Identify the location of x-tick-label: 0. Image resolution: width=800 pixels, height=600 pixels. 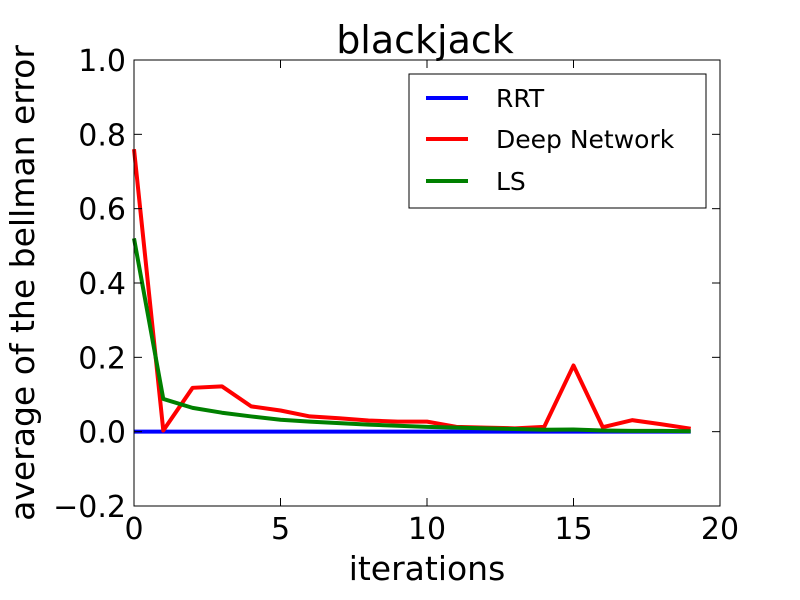
(133, 529).